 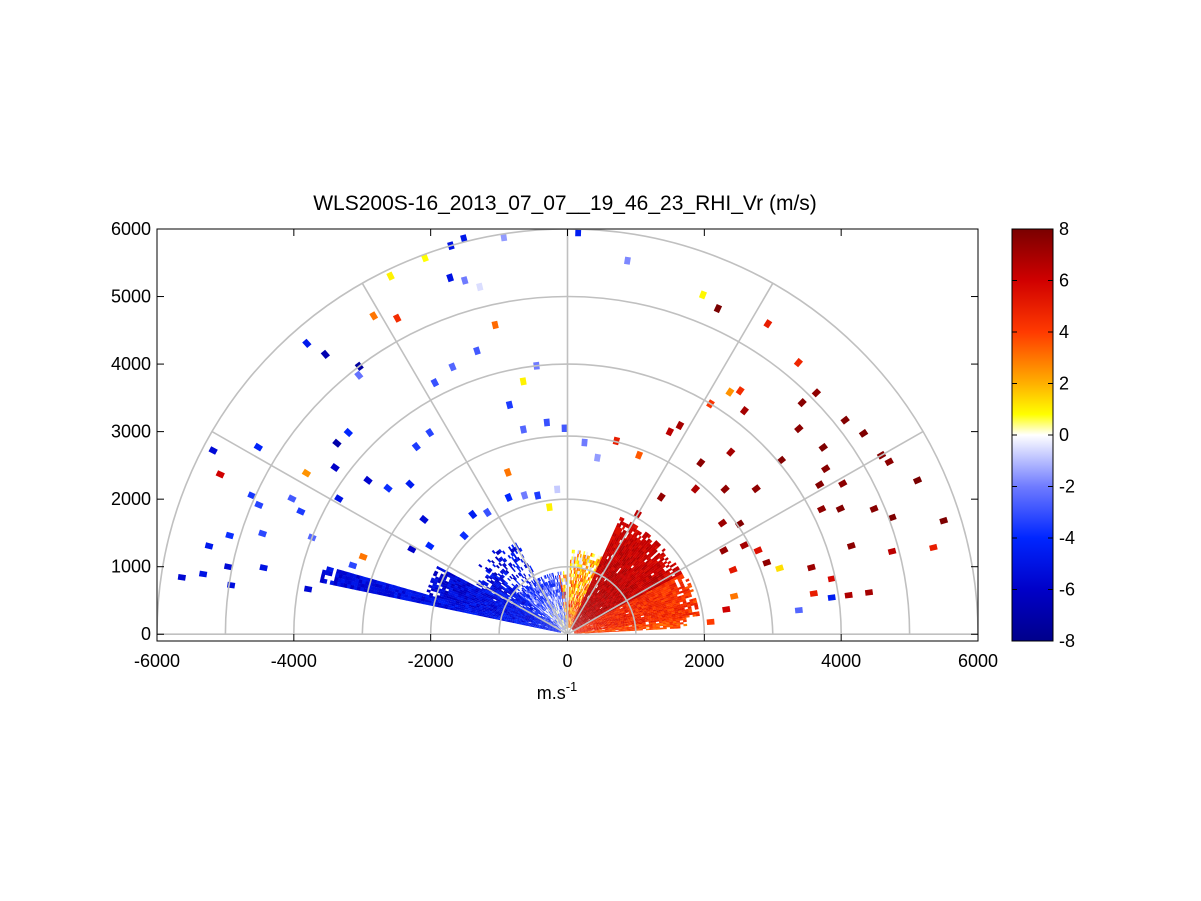 I want to click on y-tick-label: 4000, so click(x=131, y=364).